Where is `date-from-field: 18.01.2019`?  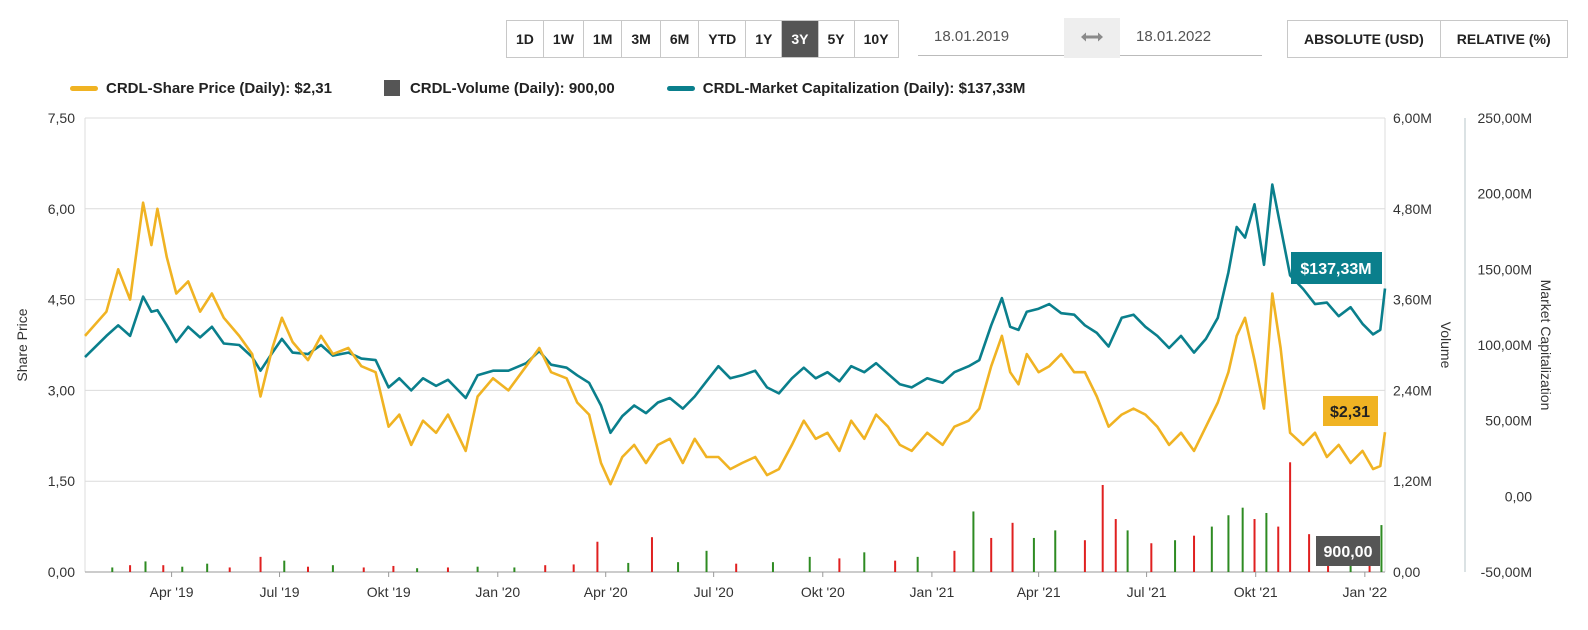 date-from-field: 18.01.2019 is located at coordinates (991, 38).